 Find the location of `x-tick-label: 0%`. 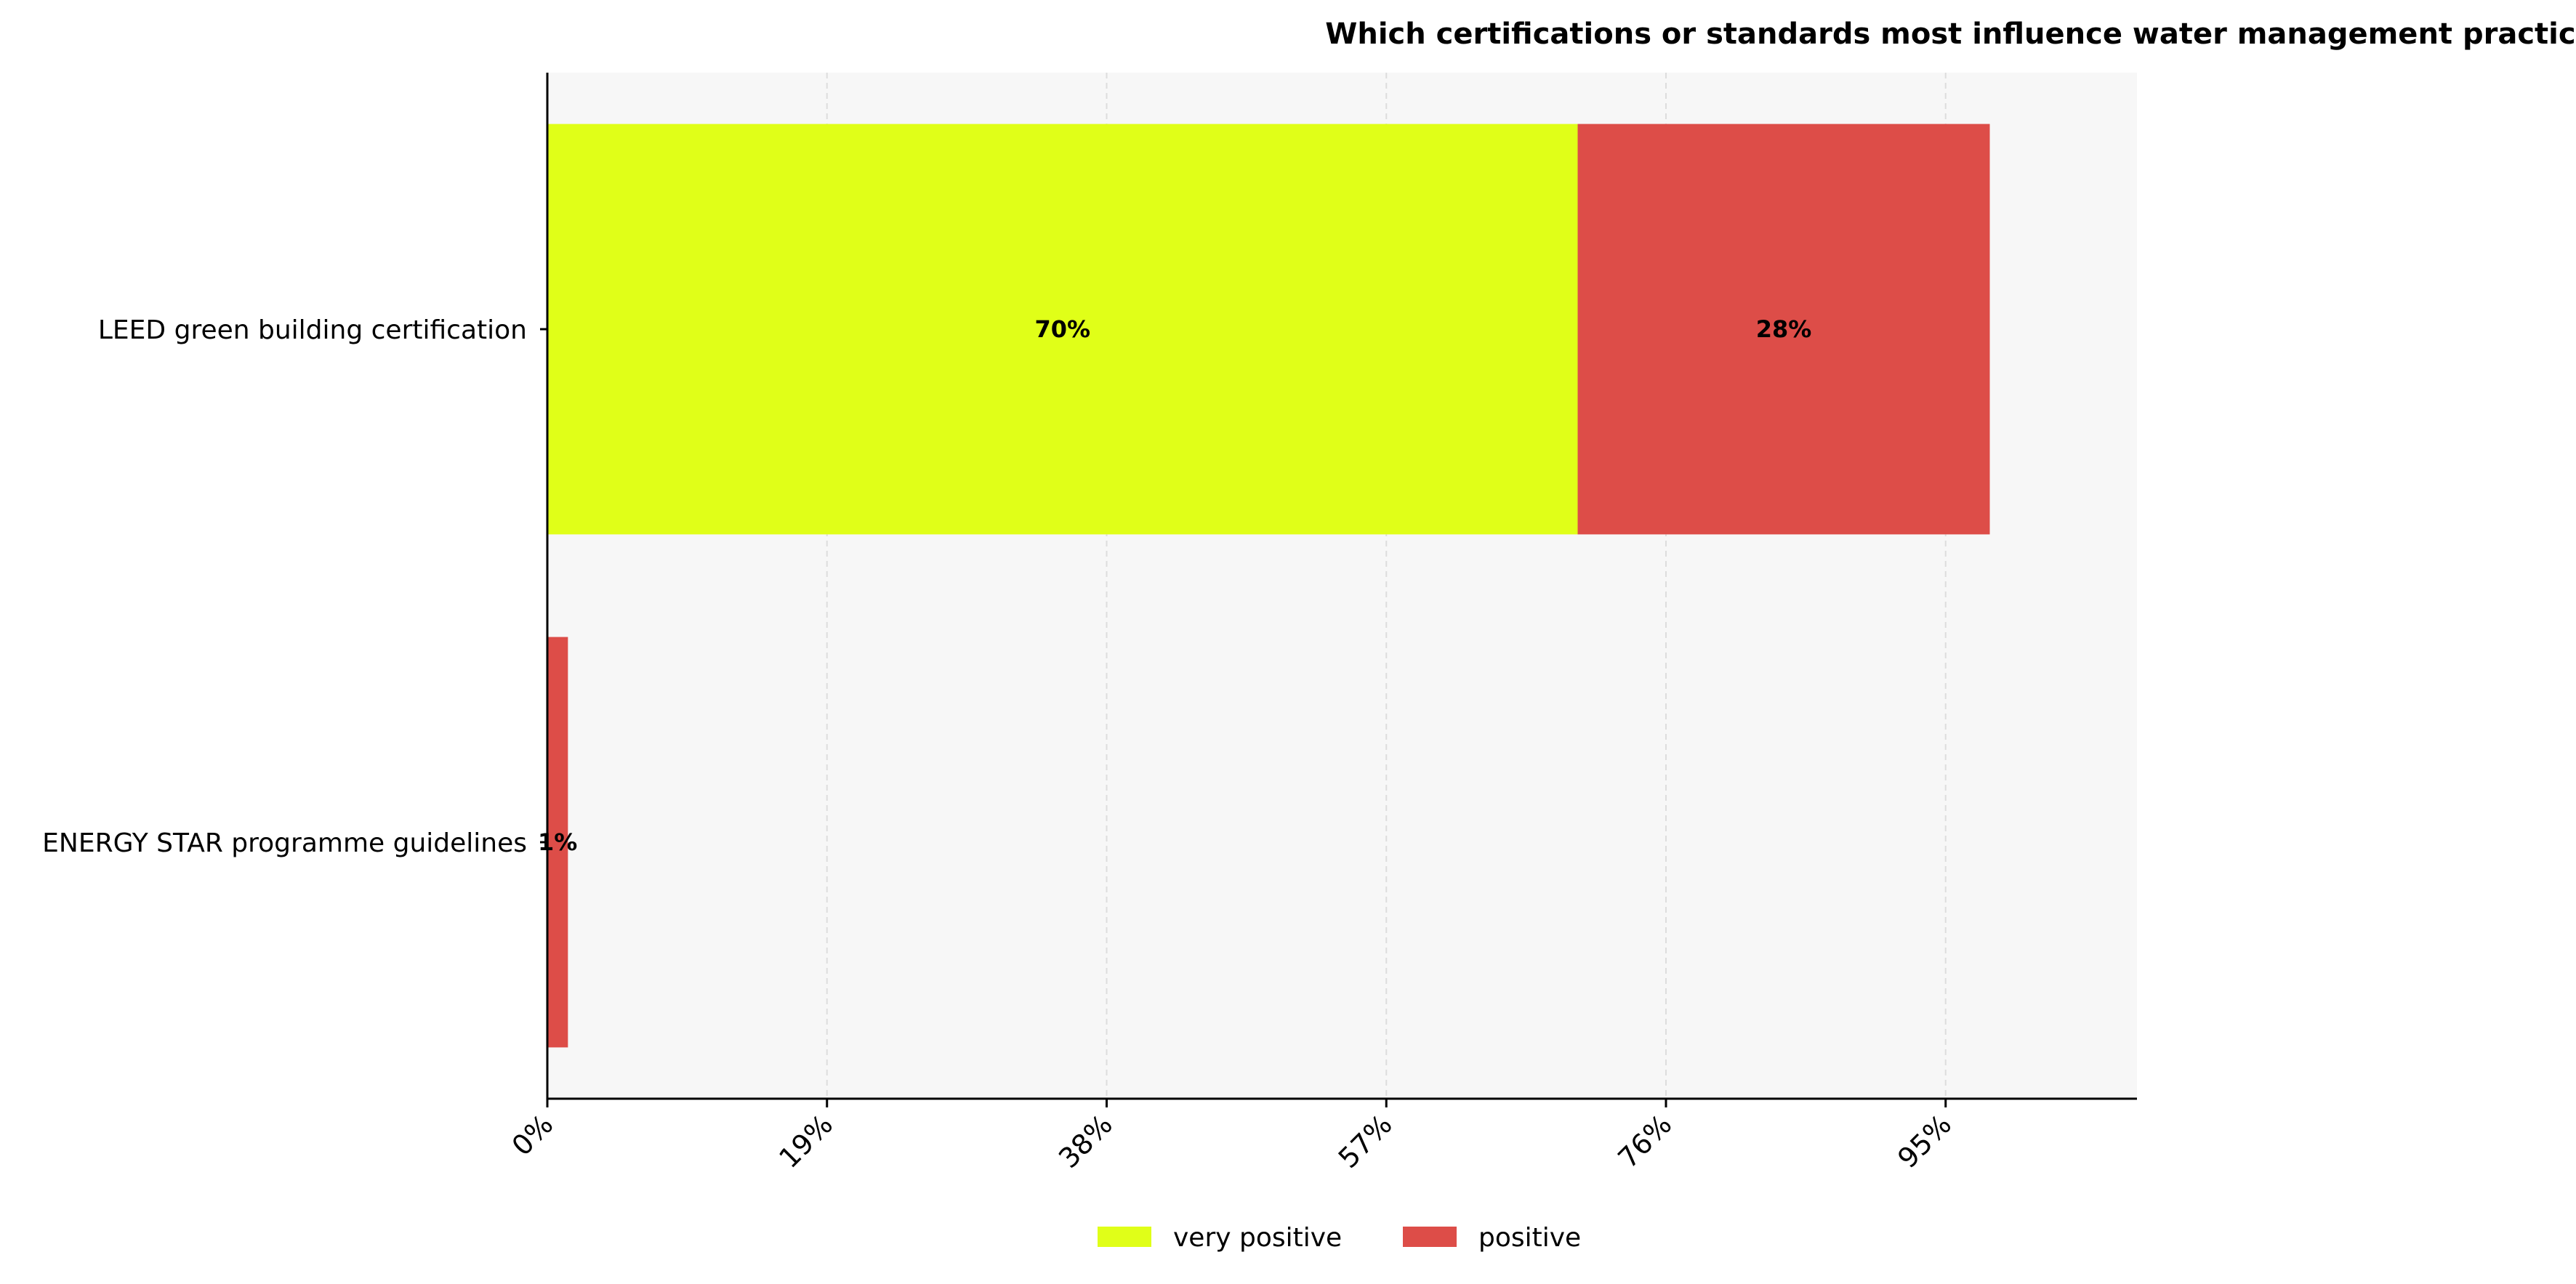

x-tick-label: 0% is located at coordinates (533, 1135).